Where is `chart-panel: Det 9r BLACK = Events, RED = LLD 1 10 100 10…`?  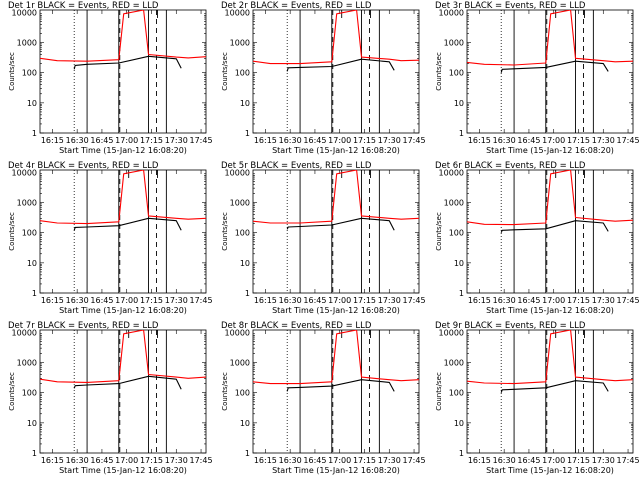
chart-panel: Det 9r BLACK = Events, RED = LLD 1 10 100 10… is located at coordinates (533, 400).